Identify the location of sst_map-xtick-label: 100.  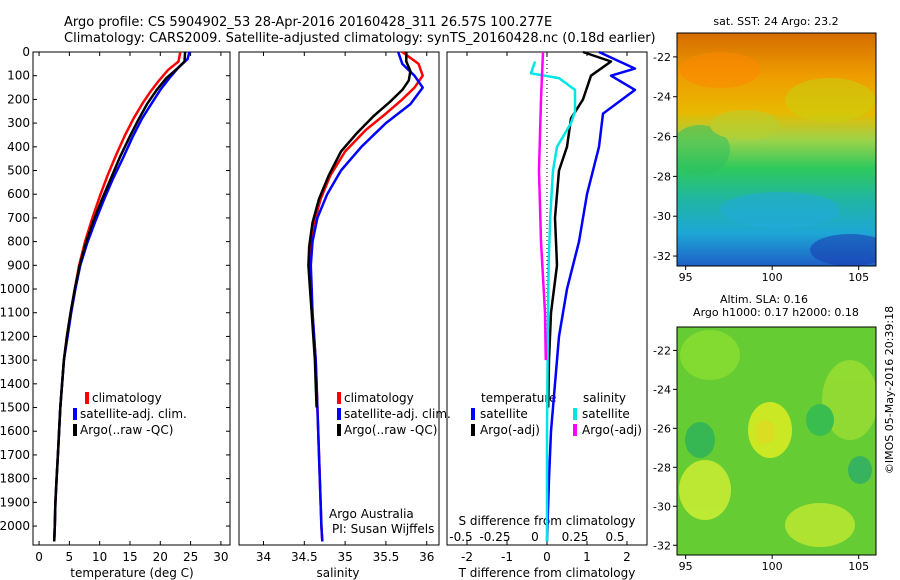
(772, 277).